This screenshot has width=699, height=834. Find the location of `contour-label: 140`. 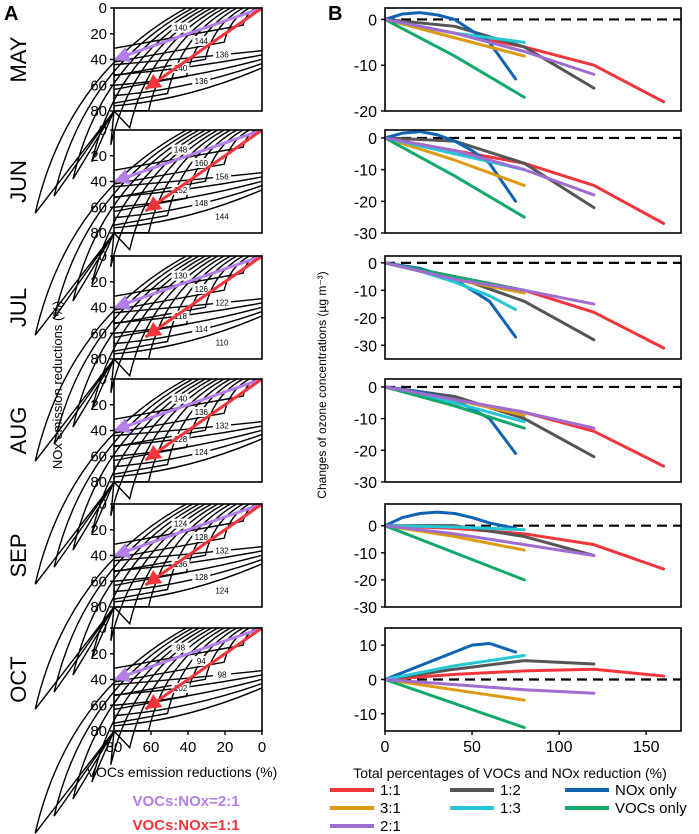

contour-label: 140 is located at coordinates (181, 399).